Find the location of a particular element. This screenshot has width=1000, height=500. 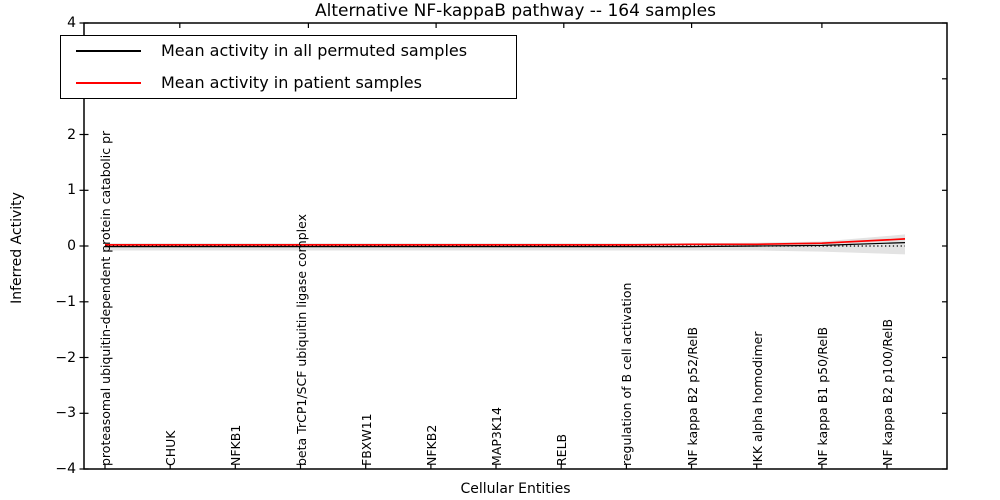

y-axis-title: Inferred Activity is located at coordinates (17, 248).